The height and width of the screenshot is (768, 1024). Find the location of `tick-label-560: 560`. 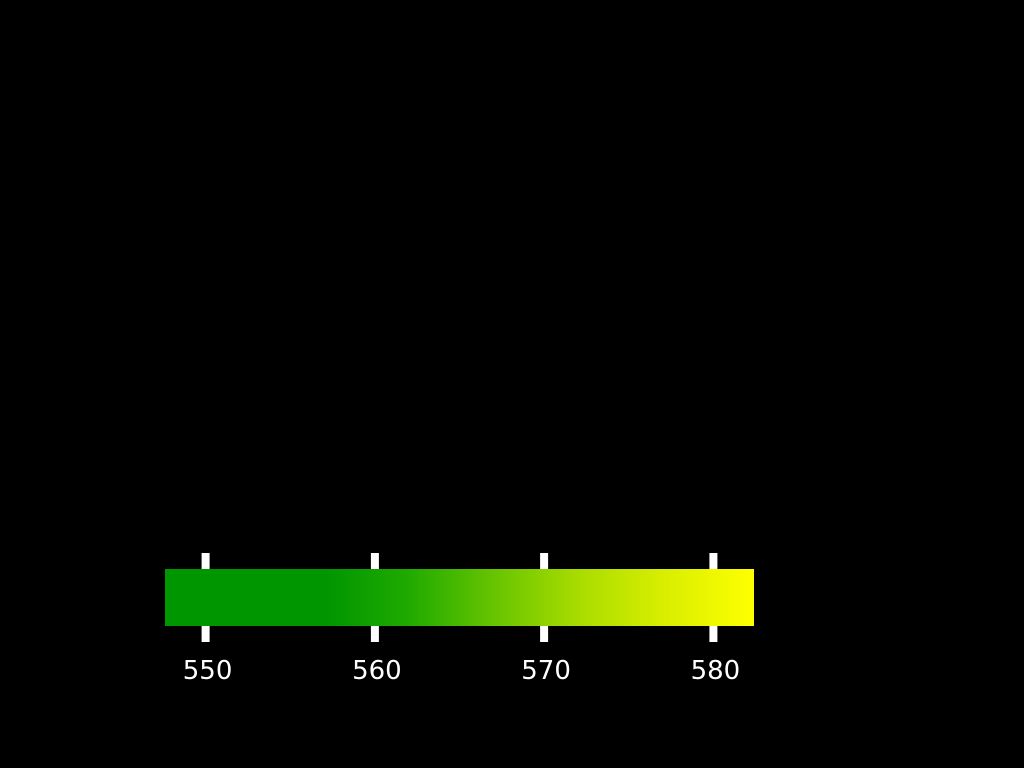

tick-label-560: 560 is located at coordinates (377, 671).